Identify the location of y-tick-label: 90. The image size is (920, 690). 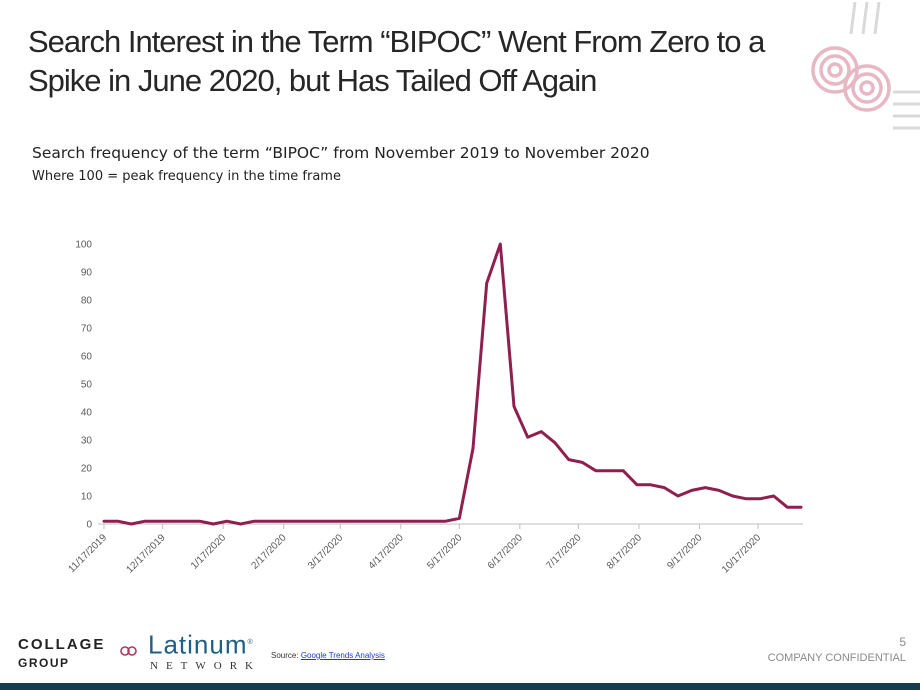
(87, 273).